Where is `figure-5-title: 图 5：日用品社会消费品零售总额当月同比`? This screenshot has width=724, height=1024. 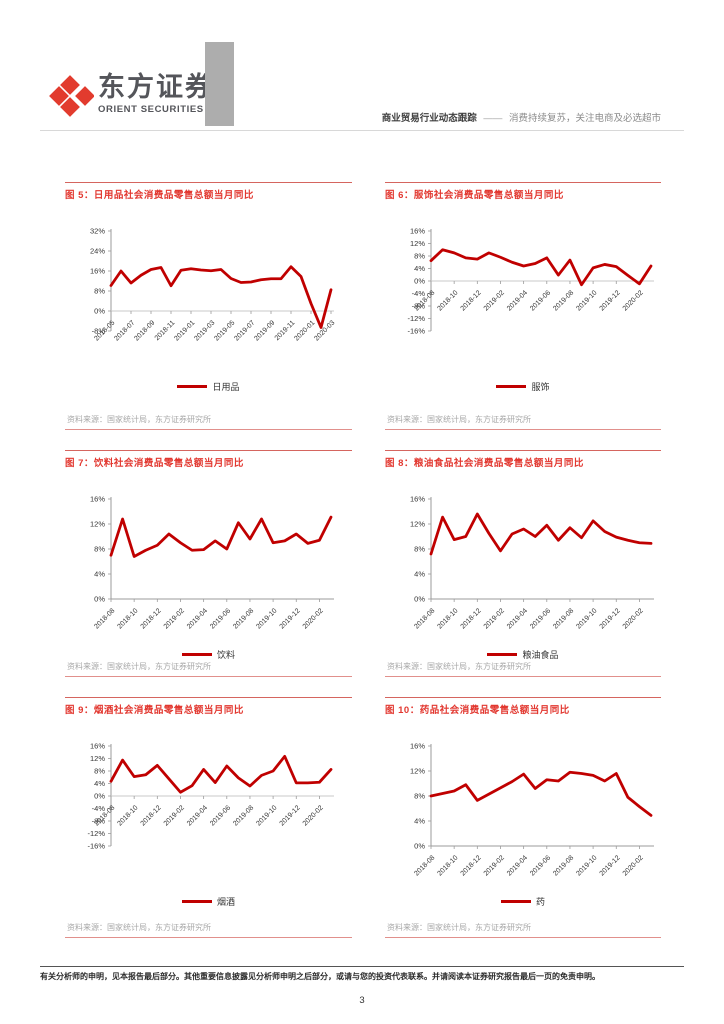 figure-5-title: 图 5：日用品社会消费品零售总额当月同比 is located at coordinates (159, 195).